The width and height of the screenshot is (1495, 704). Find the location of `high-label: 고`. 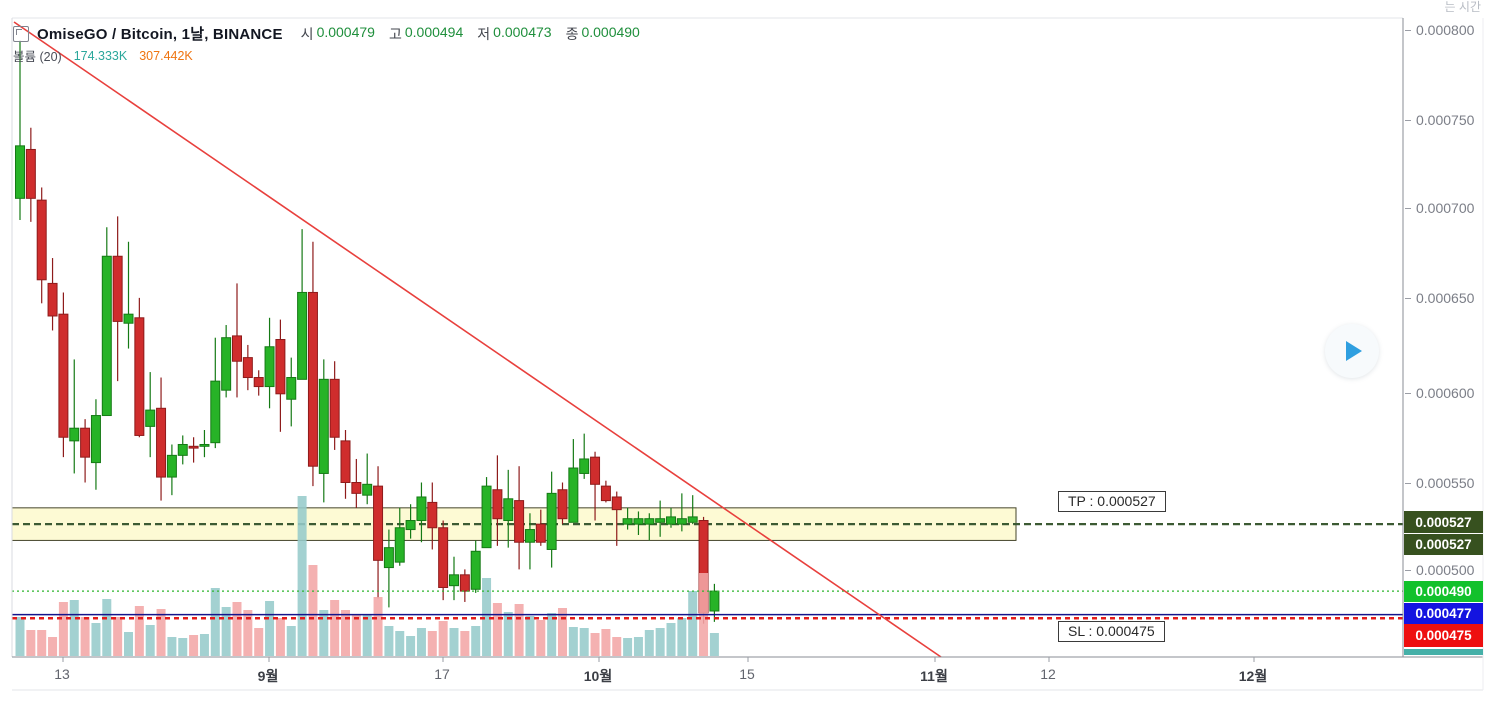

high-label: 고 is located at coordinates (395, 33).